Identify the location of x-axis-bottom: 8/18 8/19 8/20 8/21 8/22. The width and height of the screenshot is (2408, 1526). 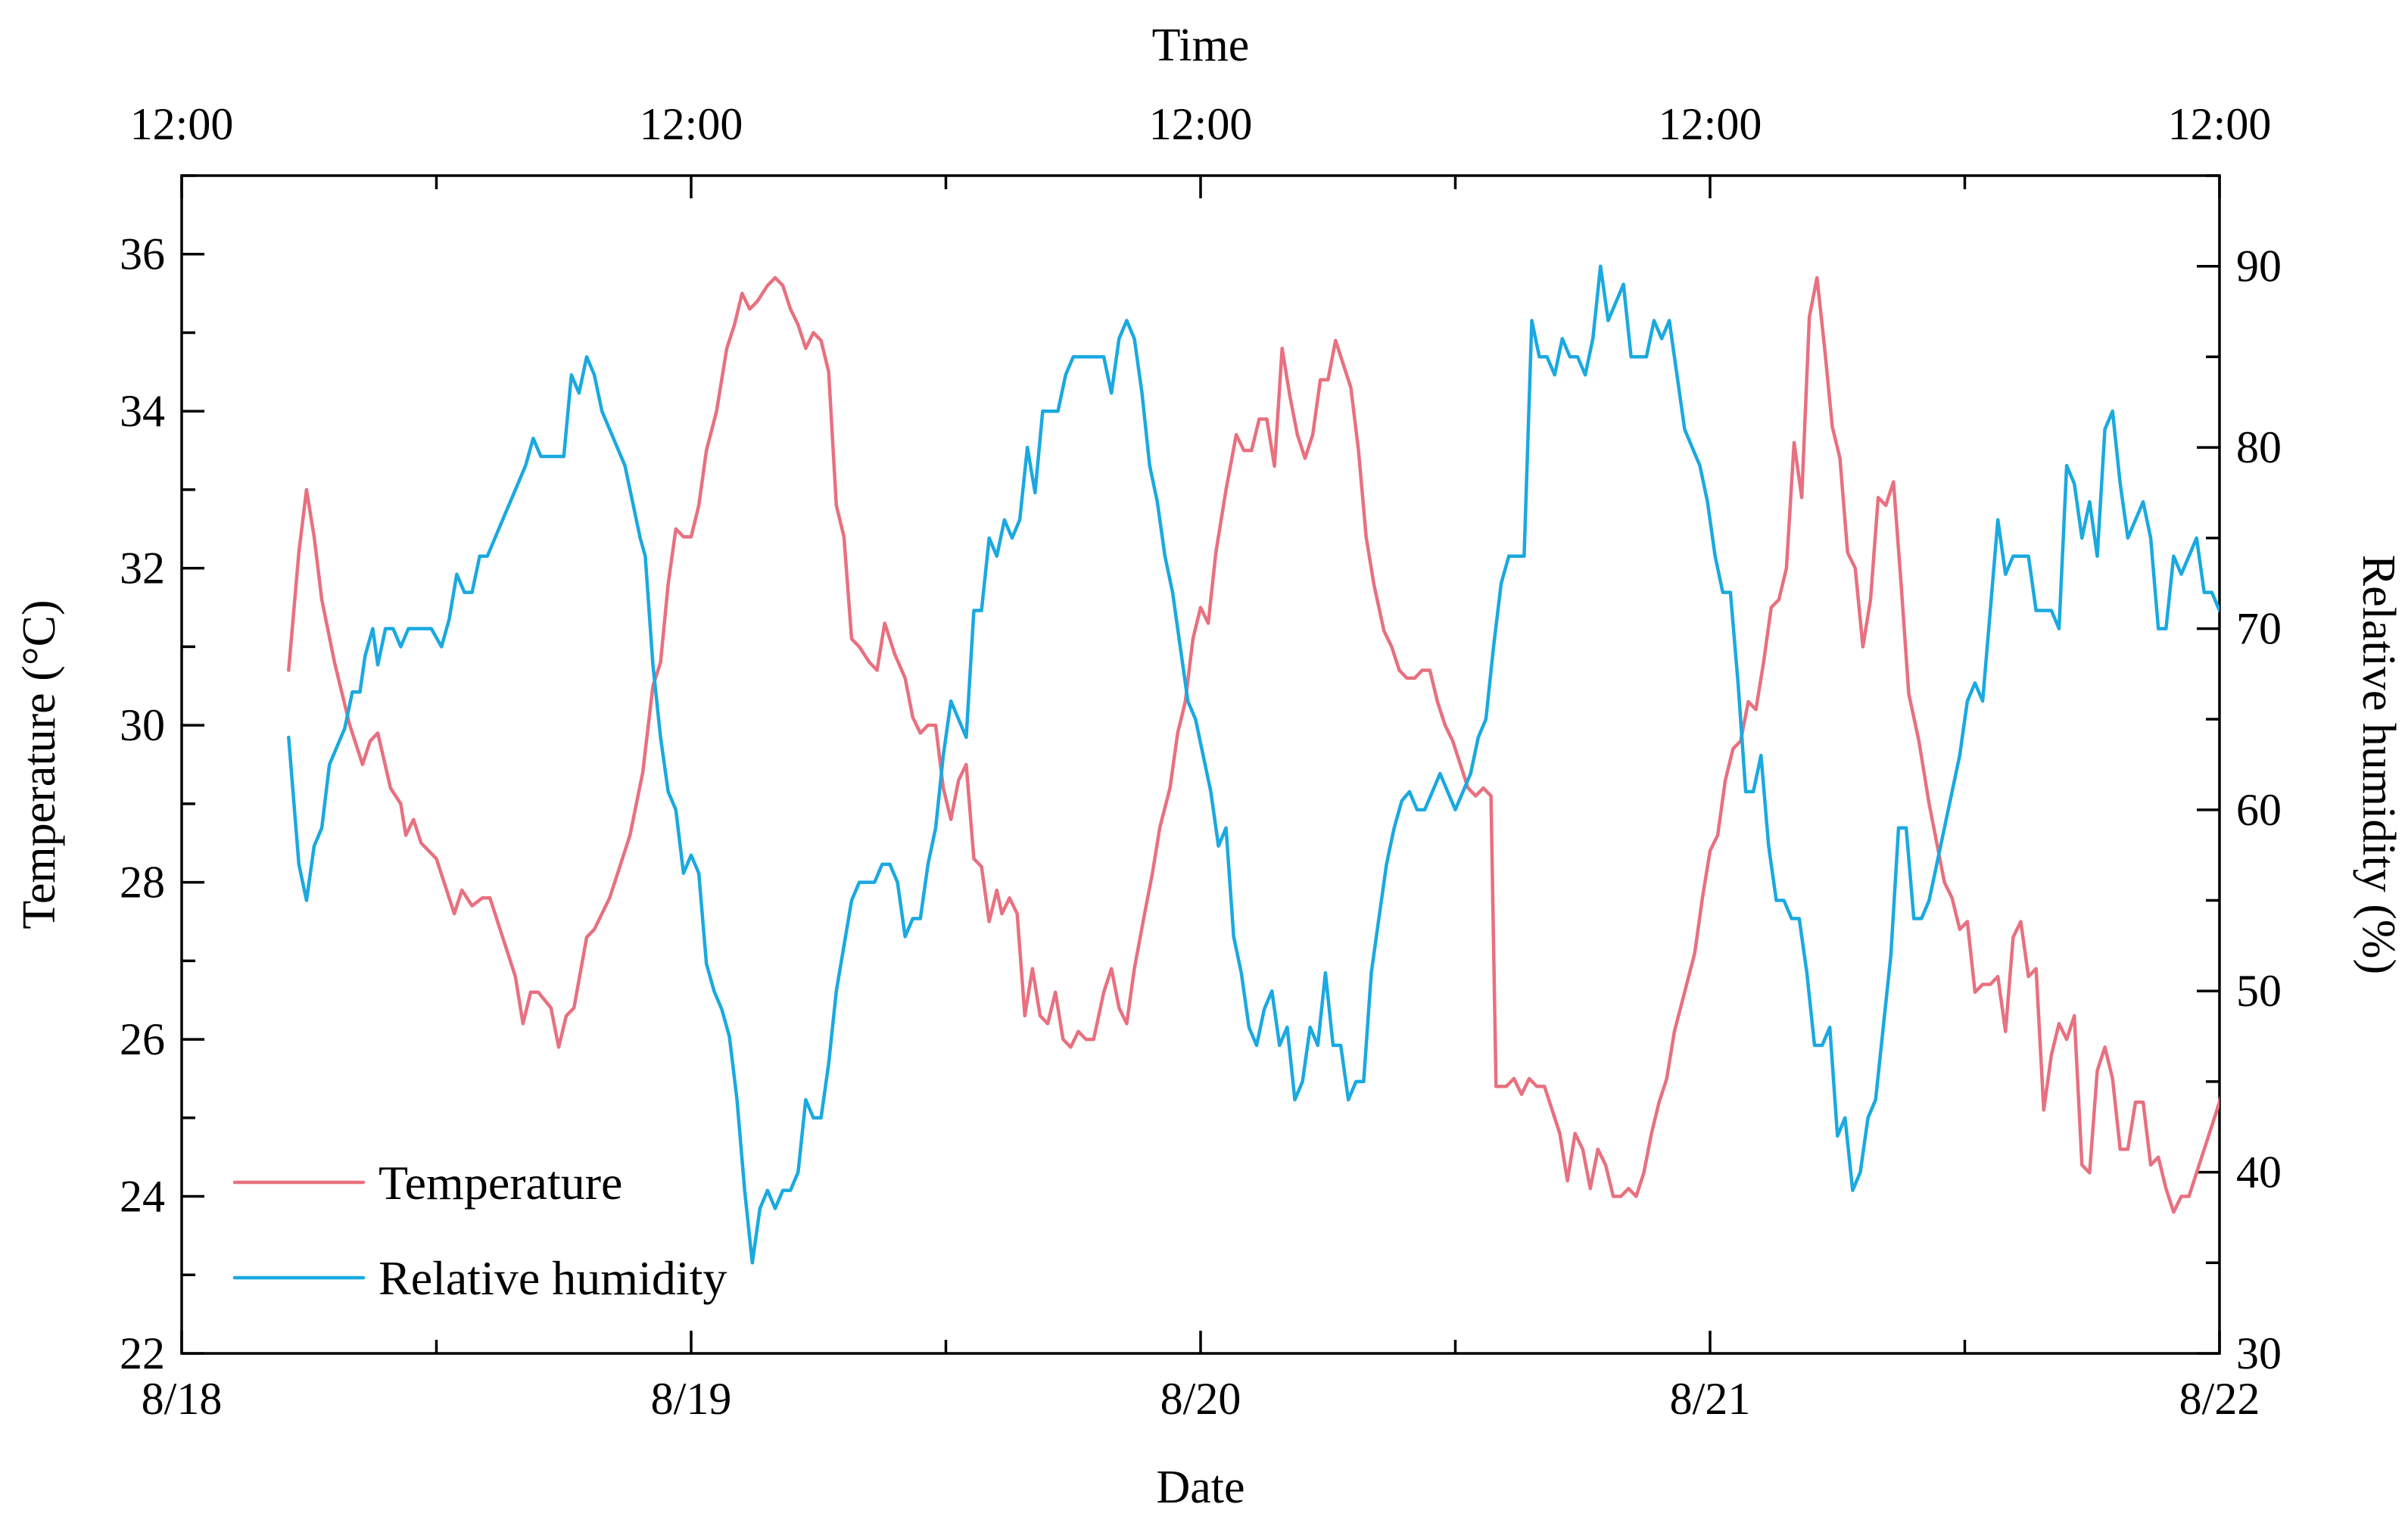
(1201, 1377).